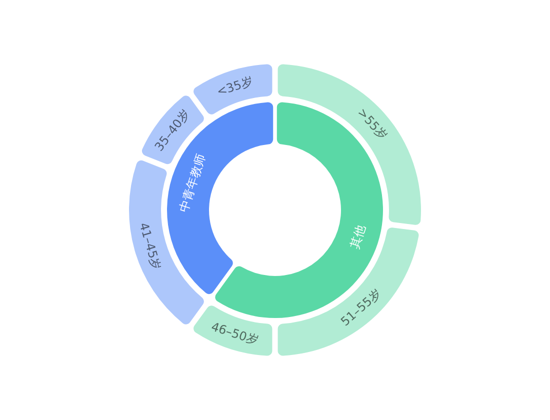 The width and height of the screenshot is (550, 420). I want to click on slice-label: 46–50岁, so click(235, 333).